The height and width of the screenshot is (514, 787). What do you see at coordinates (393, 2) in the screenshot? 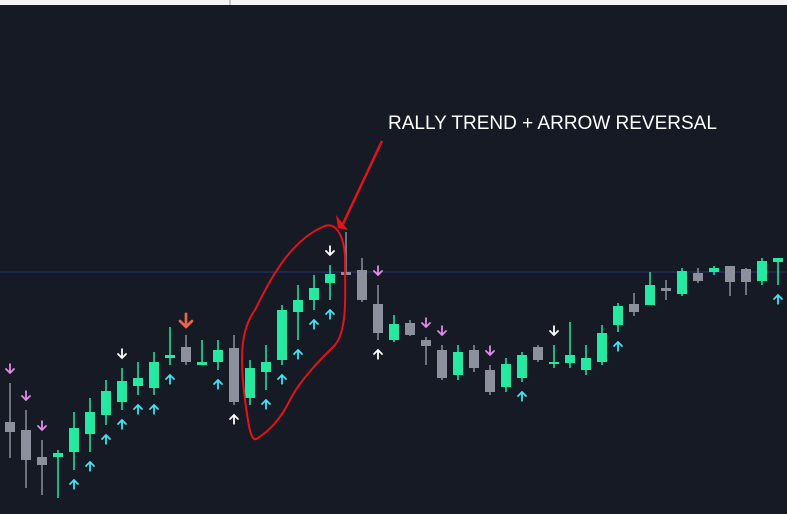
I see `top-strip` at bounding box center [393, 2].